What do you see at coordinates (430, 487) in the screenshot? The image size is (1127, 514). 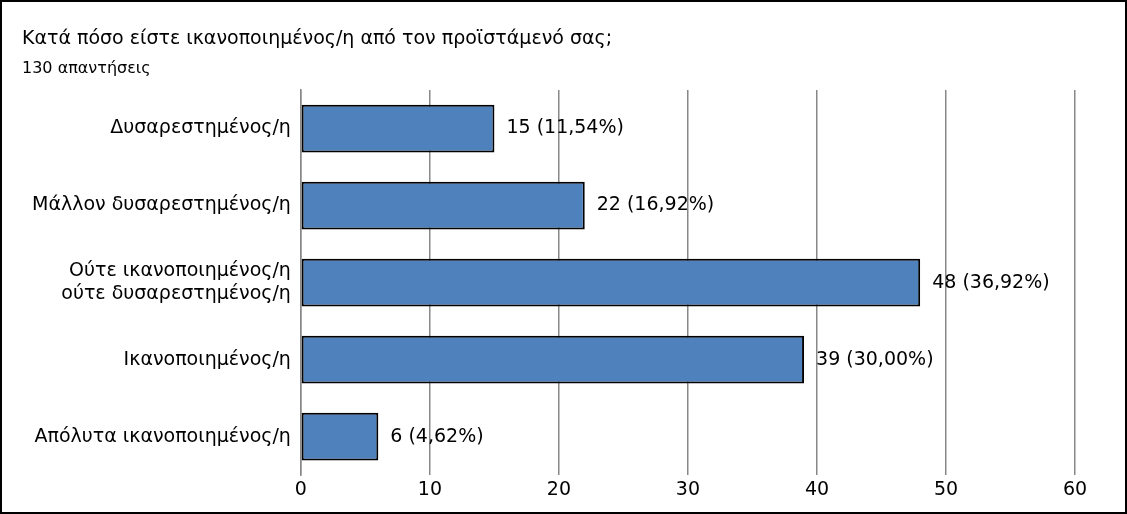 I see `x-tick-label: 10` at bounding box center [430, 487].